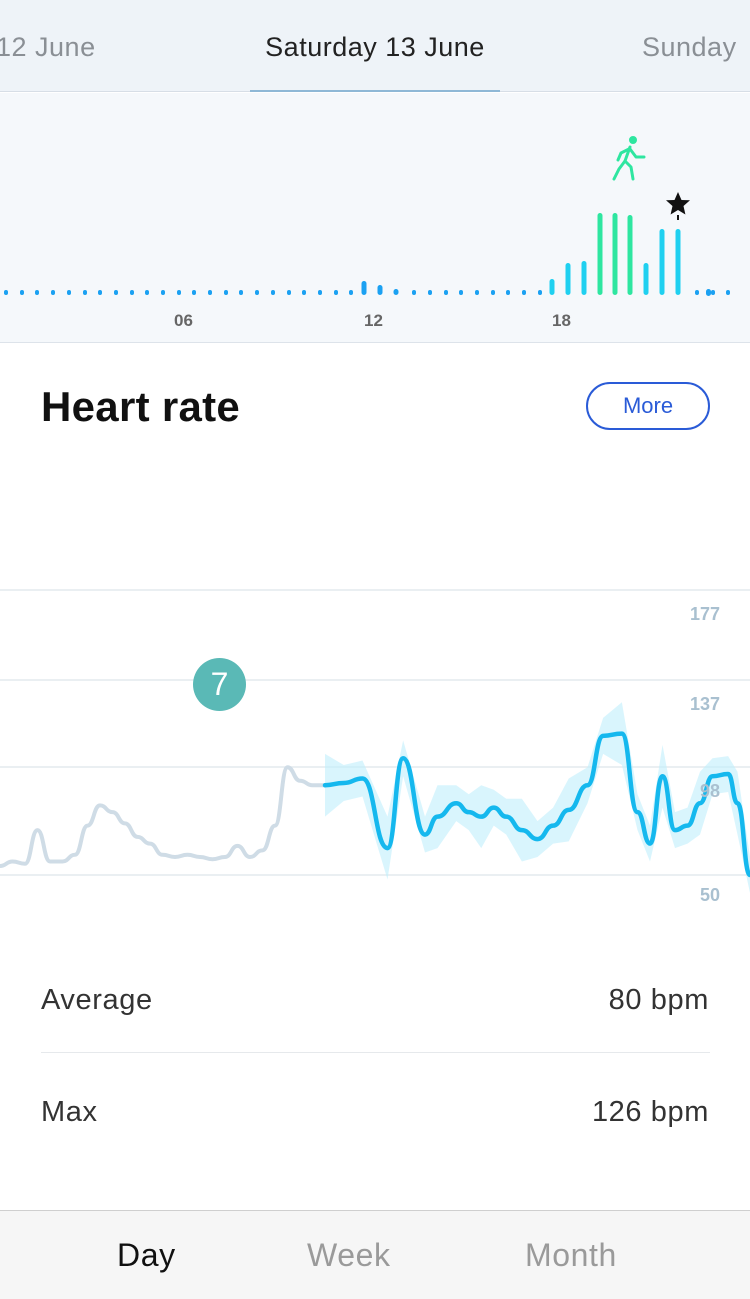  What do you see at coordinates (141, 406) in the screenshot?
I see `heart-rate-title: Heart rate` at bounding box center [141, 406].